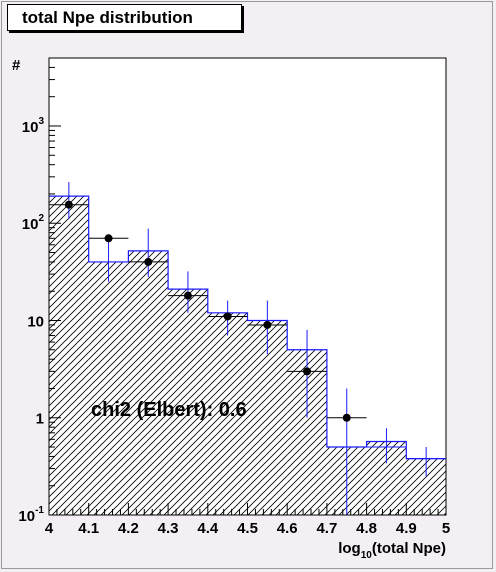  What do you see at coordinates (208, 528) in the screenshot?
I see `x-tick-label: 4.4` at bounding box center [208, 528].